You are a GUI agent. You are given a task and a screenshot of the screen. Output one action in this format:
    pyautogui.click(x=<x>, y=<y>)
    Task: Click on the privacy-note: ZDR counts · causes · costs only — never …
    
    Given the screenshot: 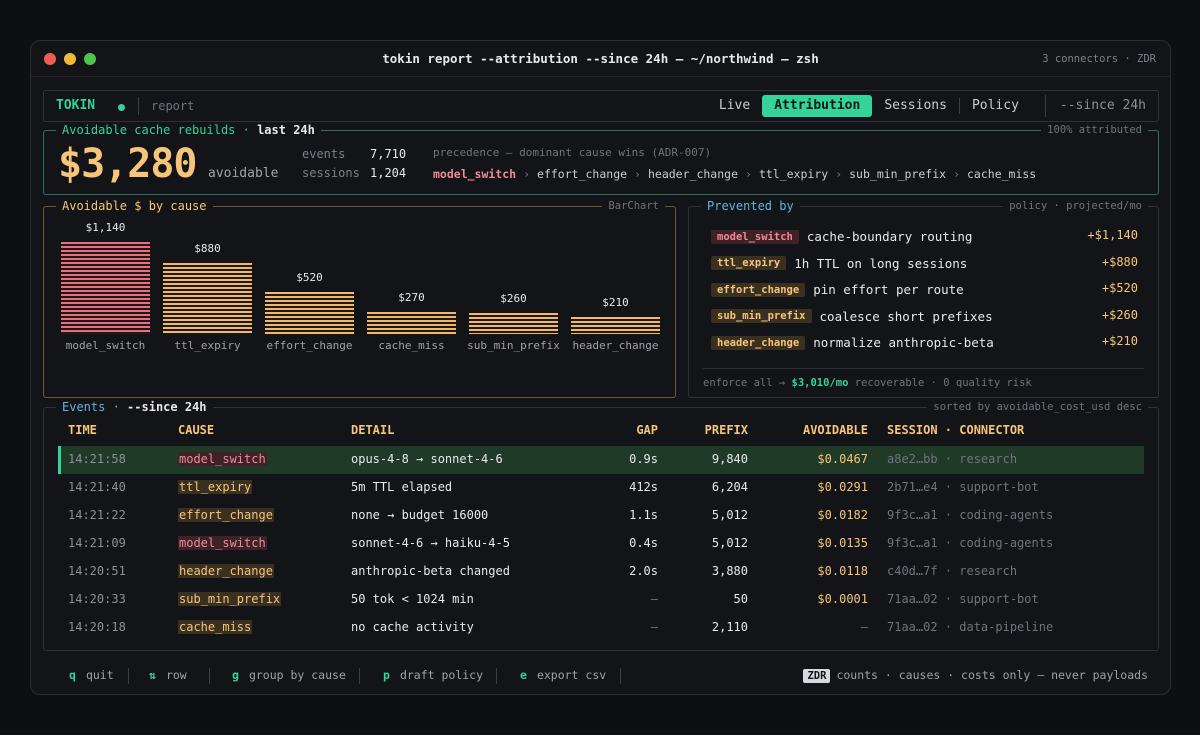 What is the action you would take?
    pyautogui.click(x=975, y=675)
    